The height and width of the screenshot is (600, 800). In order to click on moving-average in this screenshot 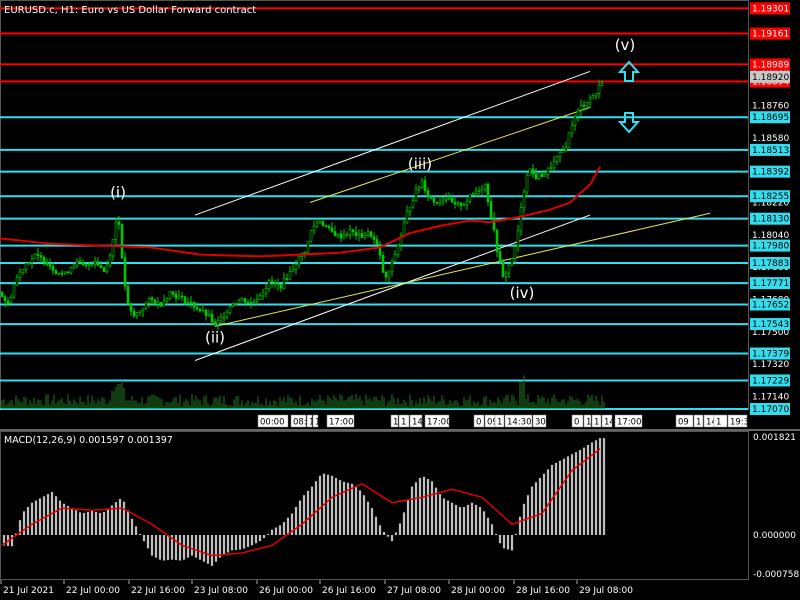, I will do `click(300, 212)`.